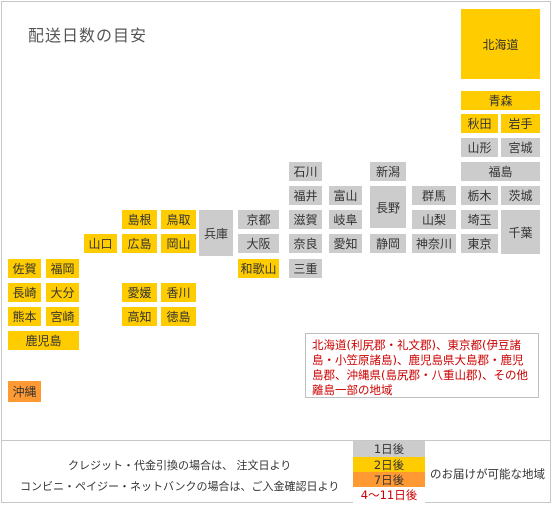 This screenshot has height=506, width=554. What do you see at coordinates (305, 171) in the screenshot?
I see `pref-ishikawa: 石川` at bounding box center [305, 171].